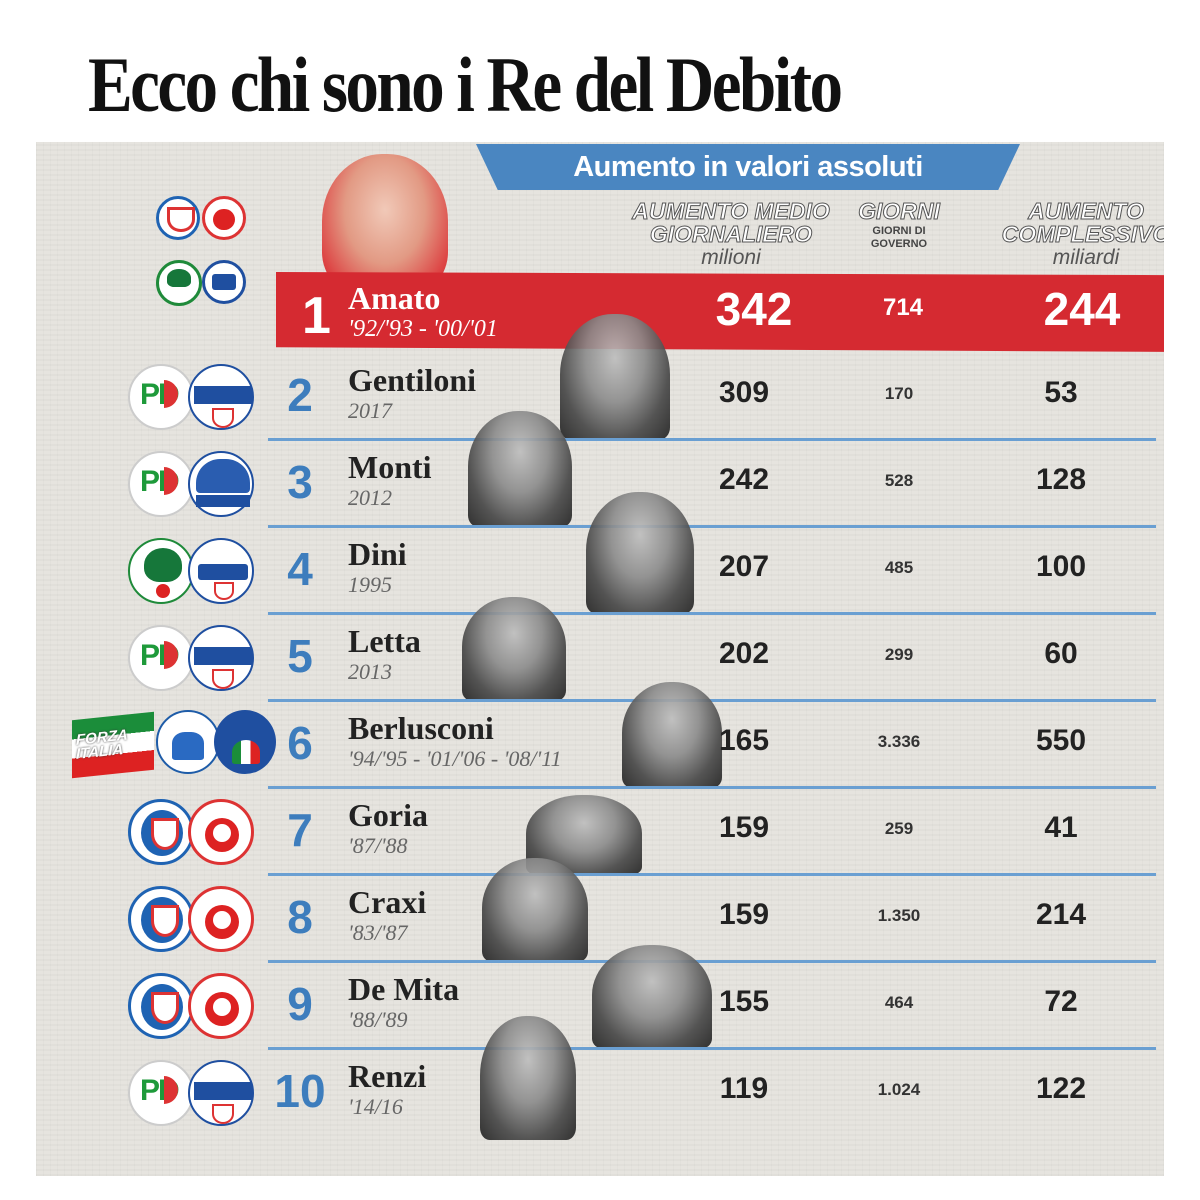 The width and height of the screenshot is (1200, 1200). I want to click on government-years: '88/'89, so click(378, 1019).